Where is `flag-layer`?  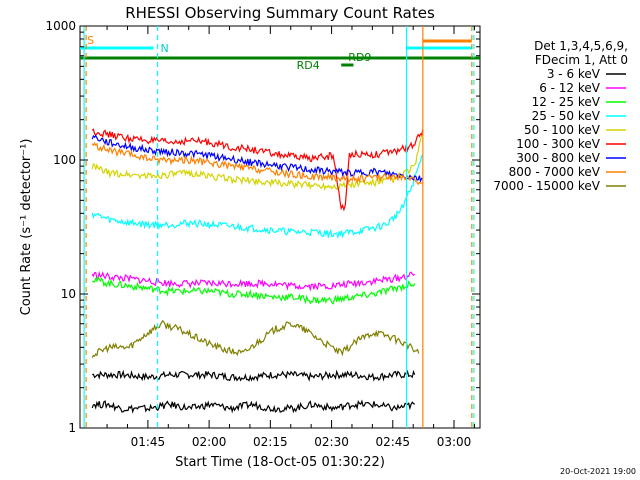 flag-layer is located at coordinates (280, 53).